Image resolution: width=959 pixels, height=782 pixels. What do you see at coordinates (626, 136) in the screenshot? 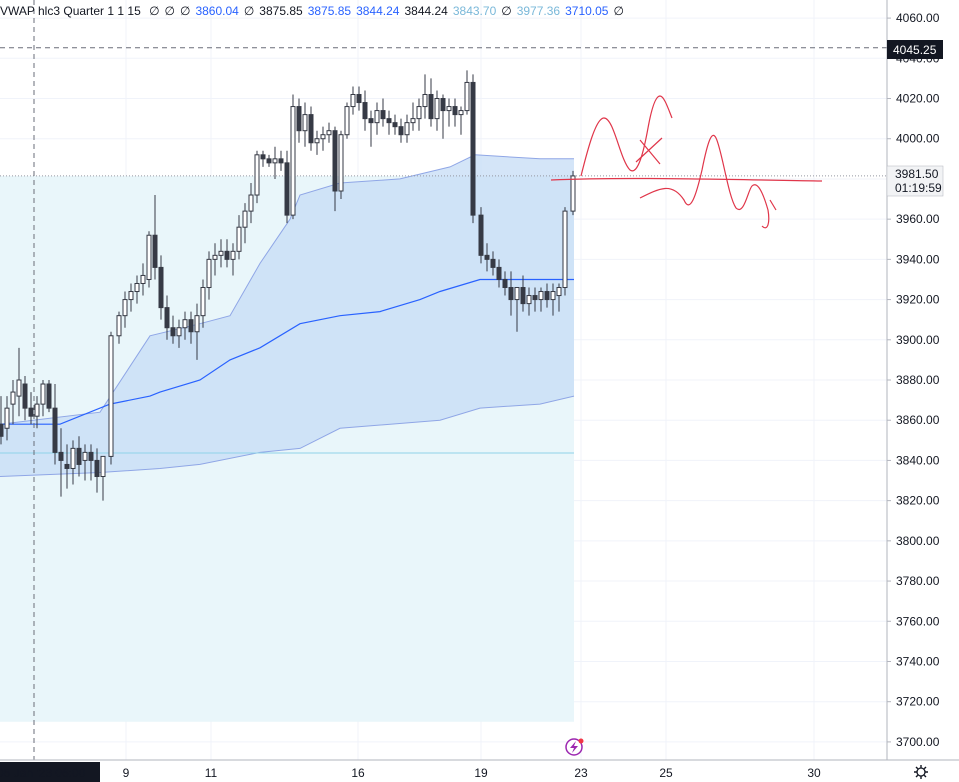
I see `drawing-stroke-wave` at bounding box center [626, 136].